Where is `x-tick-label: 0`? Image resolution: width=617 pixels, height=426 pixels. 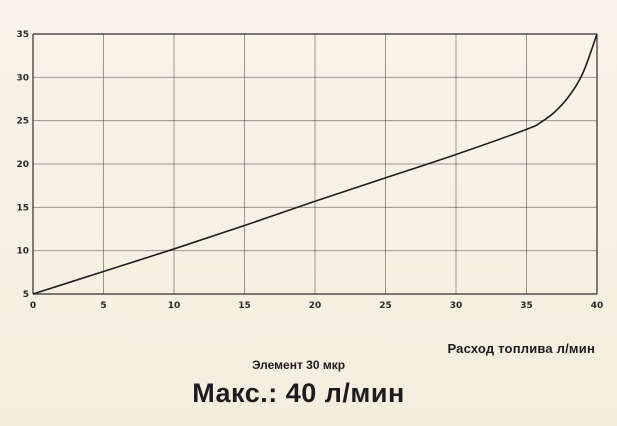
x-tick-label: 0 is located at coordinates (33, 306).